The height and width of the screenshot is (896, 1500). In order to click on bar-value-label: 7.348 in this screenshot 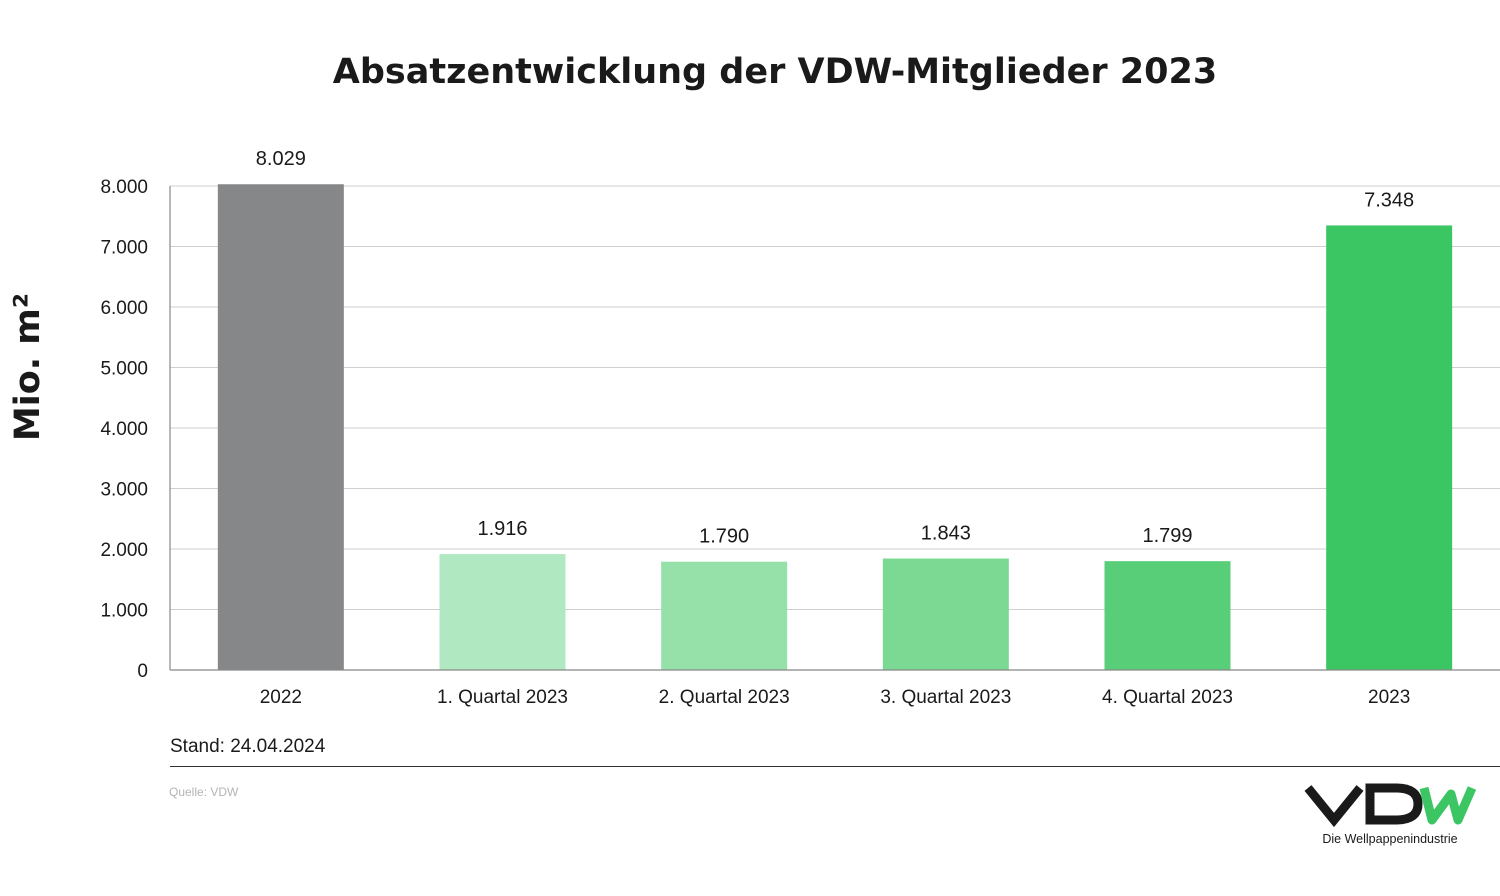, I will do `click(1389, 200)`.